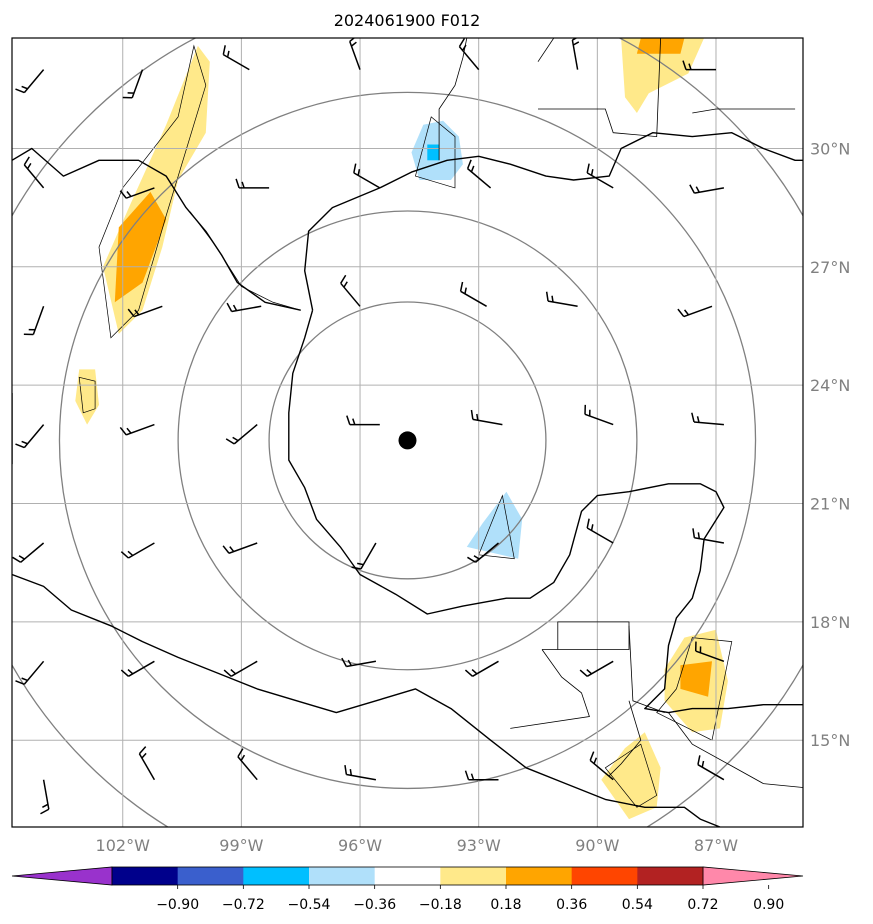 Image resolution: width=873 pixels, height=924 pixels. Describe the element at coordinates (702, 905) in the screenshot. I see `colorbar-tick-label: 0.72` at that location.